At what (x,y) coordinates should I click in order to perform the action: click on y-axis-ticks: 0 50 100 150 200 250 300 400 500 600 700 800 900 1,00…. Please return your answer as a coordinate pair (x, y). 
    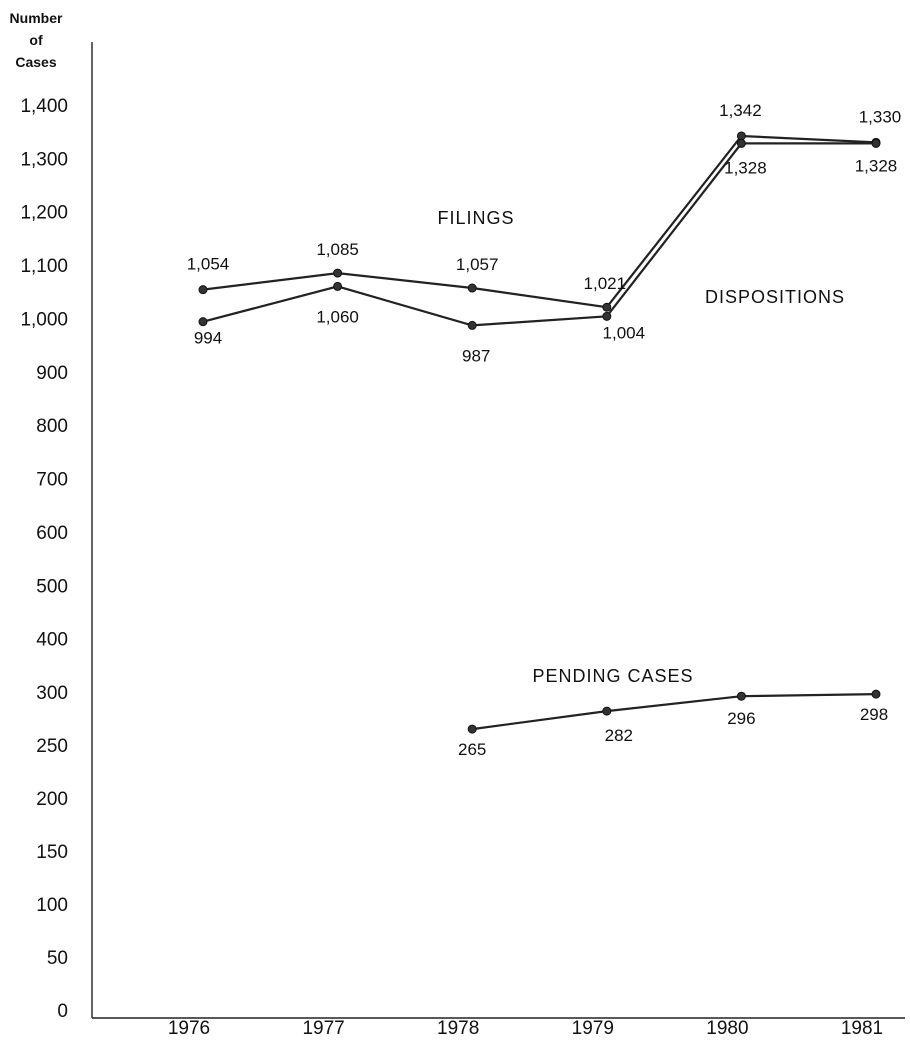
    Looking at the image, I should click on (44, 559).